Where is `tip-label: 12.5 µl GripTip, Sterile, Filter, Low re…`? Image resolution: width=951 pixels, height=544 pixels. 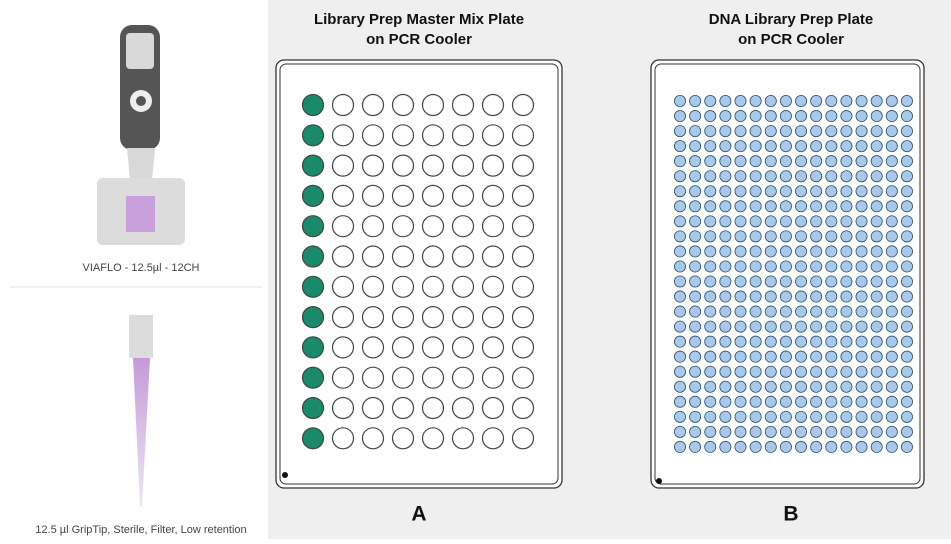 tip-label: 12.5 µl GripTip, Sterile, Filter, Low re… is located at coordinates (140, 530).